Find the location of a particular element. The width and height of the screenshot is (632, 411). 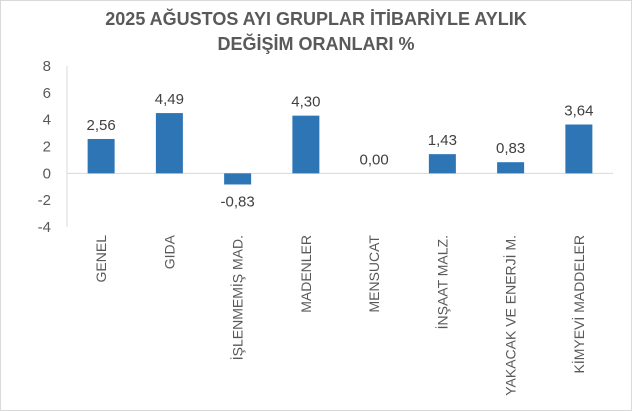

data-label: 1,43 is located at coordinates (442, 140).